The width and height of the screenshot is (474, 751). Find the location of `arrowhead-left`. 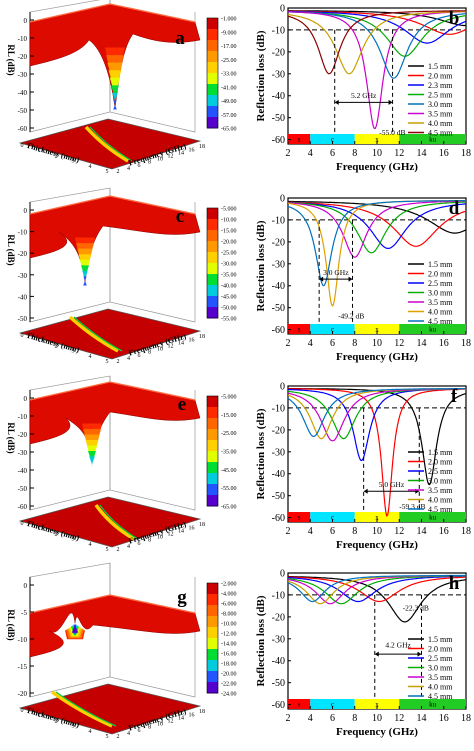

arrowhead-left is located at coordinates (321, 279).